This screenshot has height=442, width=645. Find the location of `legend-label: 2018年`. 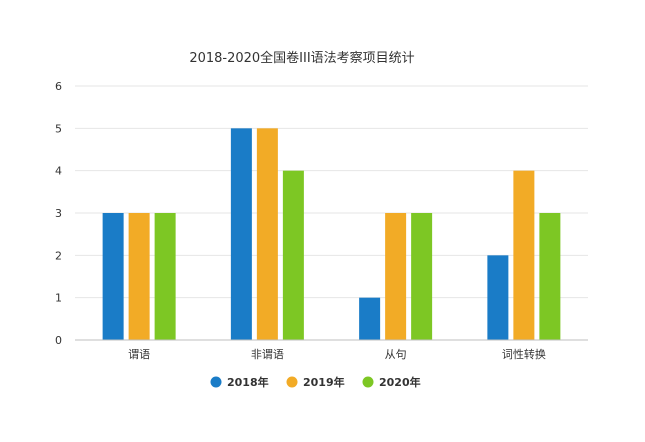

legend-label: 2018年 is located at coordinates (248, 382).